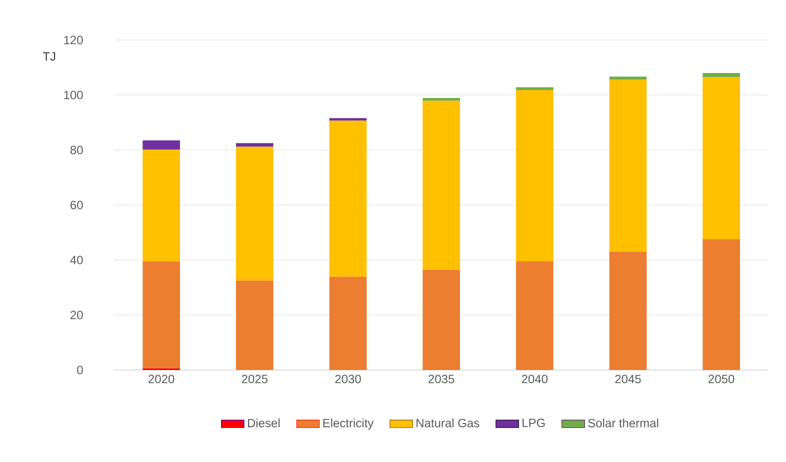  I want to click on y-tick-label: 120, so click(73, 40).